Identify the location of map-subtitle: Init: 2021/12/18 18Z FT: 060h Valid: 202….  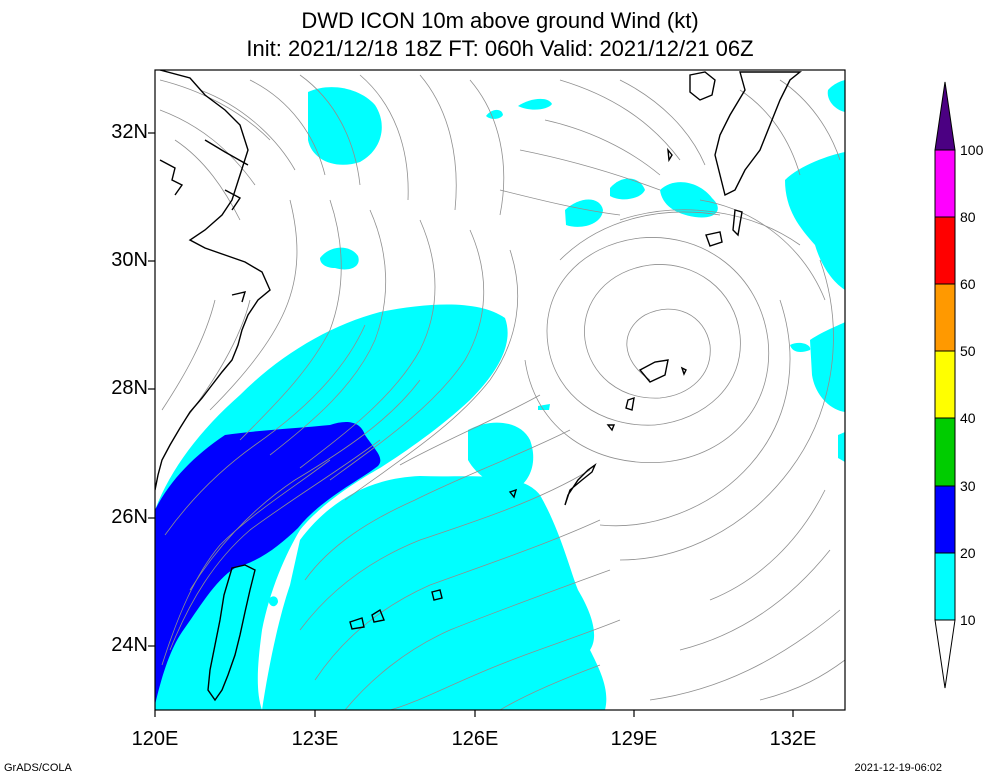
(500, 48).